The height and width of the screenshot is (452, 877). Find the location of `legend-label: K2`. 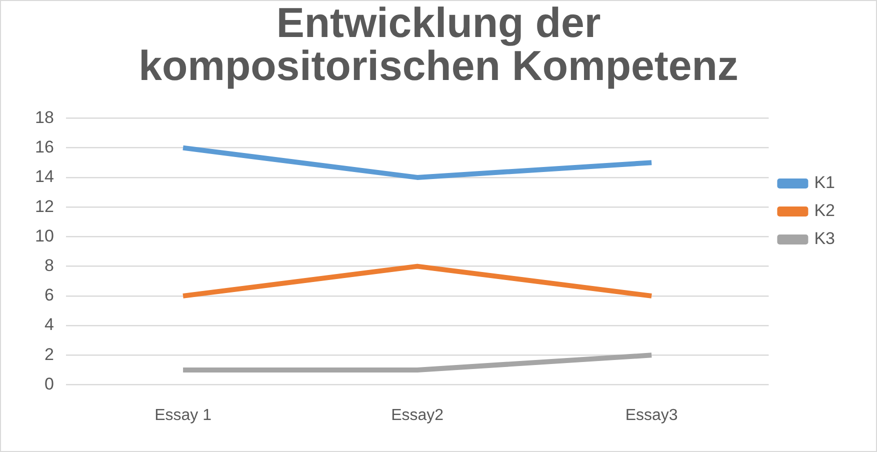

legend-label: K2 is located at coordinates (825, 210).